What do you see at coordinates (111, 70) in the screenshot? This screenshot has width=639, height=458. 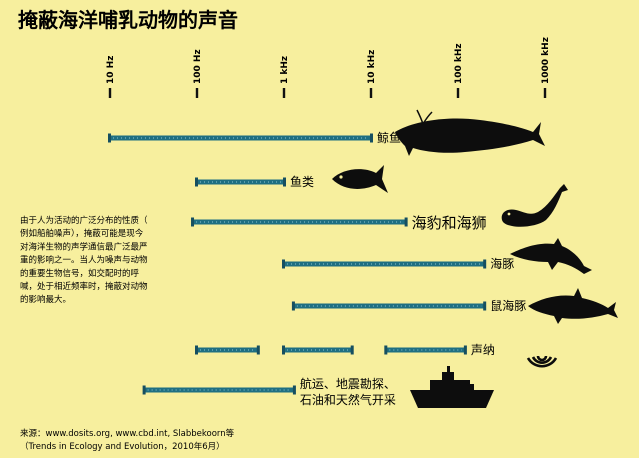 I see `x-tick-label: 10 Hz` at bounding box center [111, 70].